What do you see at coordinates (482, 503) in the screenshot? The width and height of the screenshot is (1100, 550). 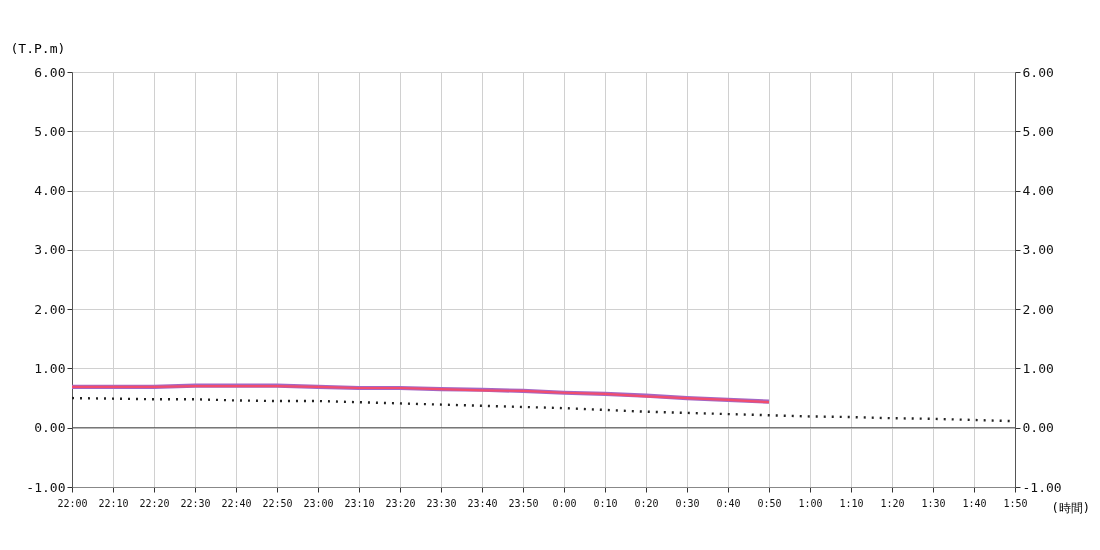 I see `x-tick-label: 23:40` at bounding box center [482, 503].